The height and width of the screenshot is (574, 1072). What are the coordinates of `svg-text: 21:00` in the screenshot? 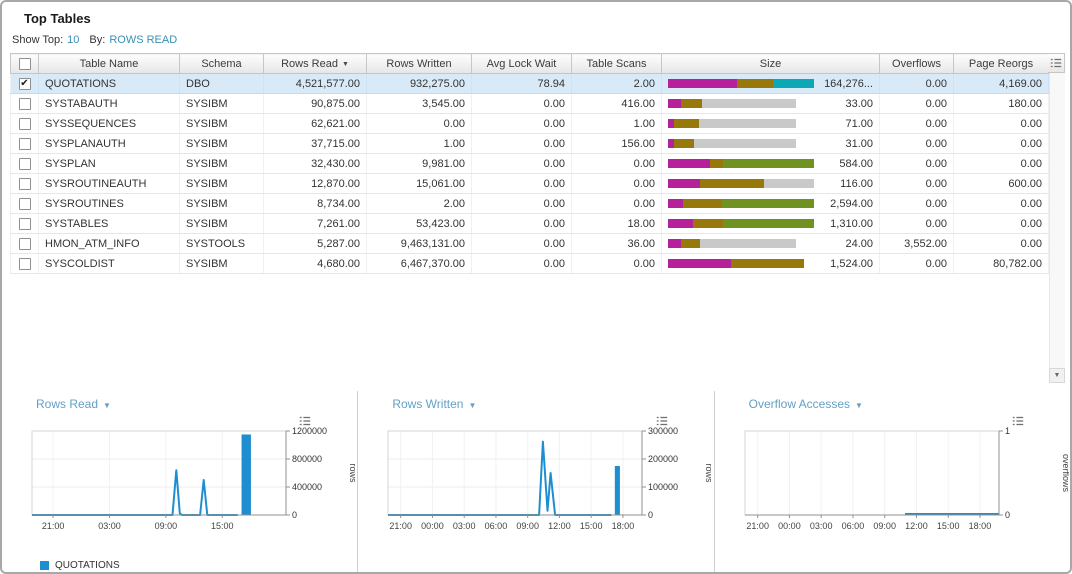 It's located at (53, 526).